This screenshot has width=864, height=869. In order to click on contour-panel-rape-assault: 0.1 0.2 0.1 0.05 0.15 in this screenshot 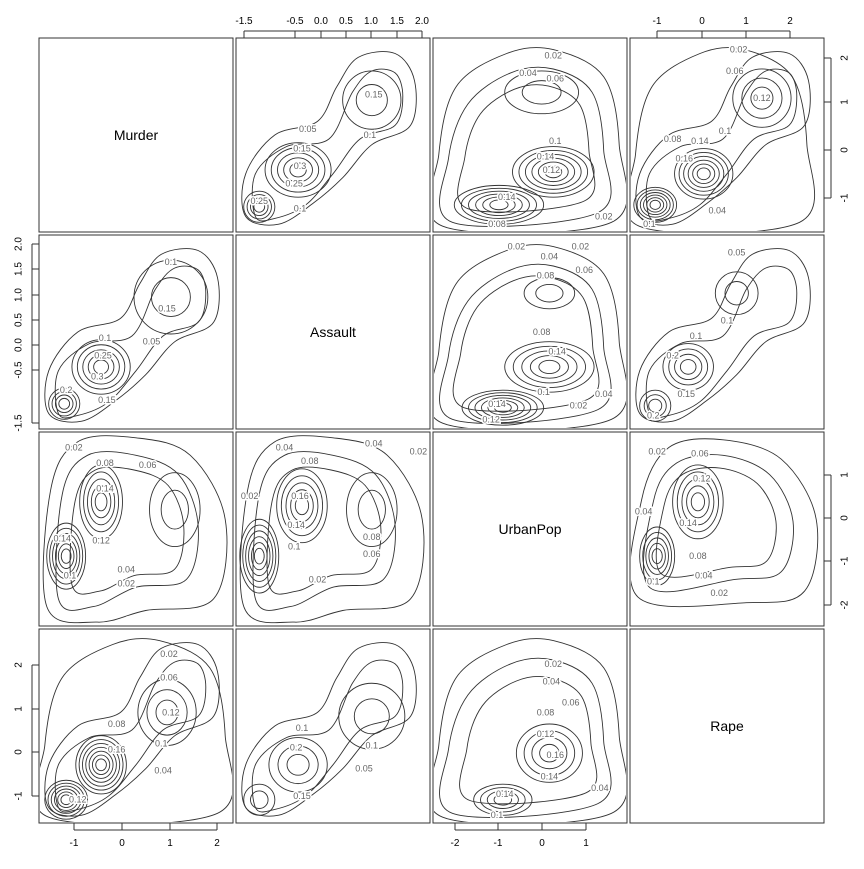, I will do `click(329, 729)`.